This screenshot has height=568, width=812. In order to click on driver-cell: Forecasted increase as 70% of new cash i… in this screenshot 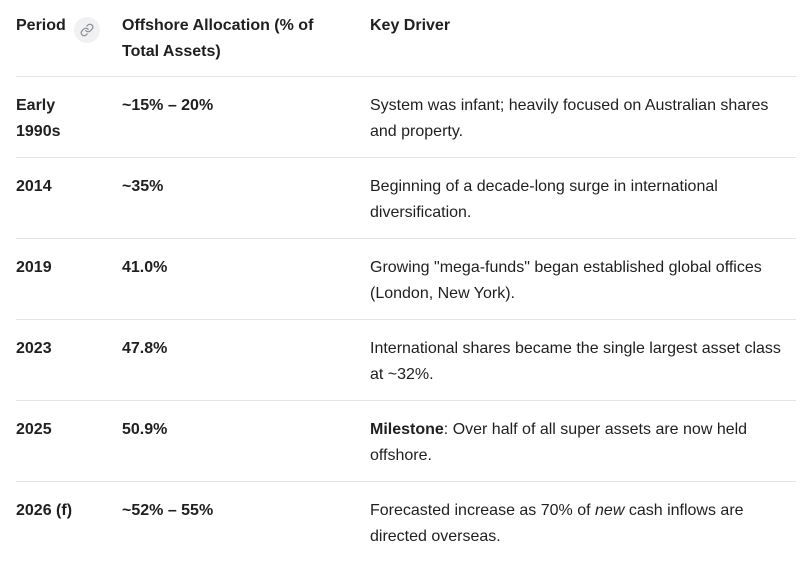, I will do `click(583, 522)`.